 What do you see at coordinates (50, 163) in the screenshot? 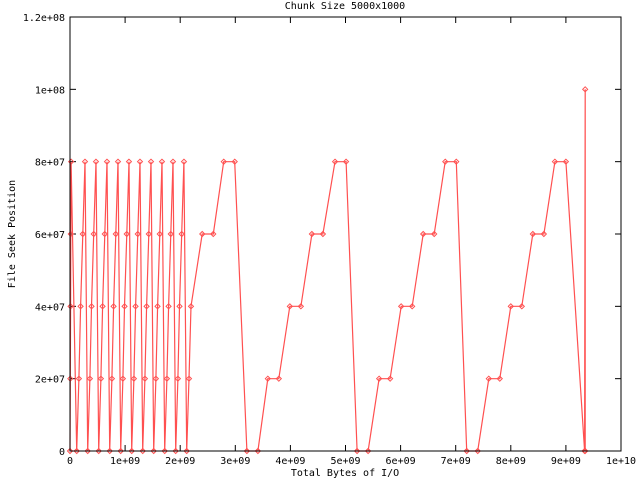
I see `y-tick-label: 8e+07` at bounding box center [50, 163].